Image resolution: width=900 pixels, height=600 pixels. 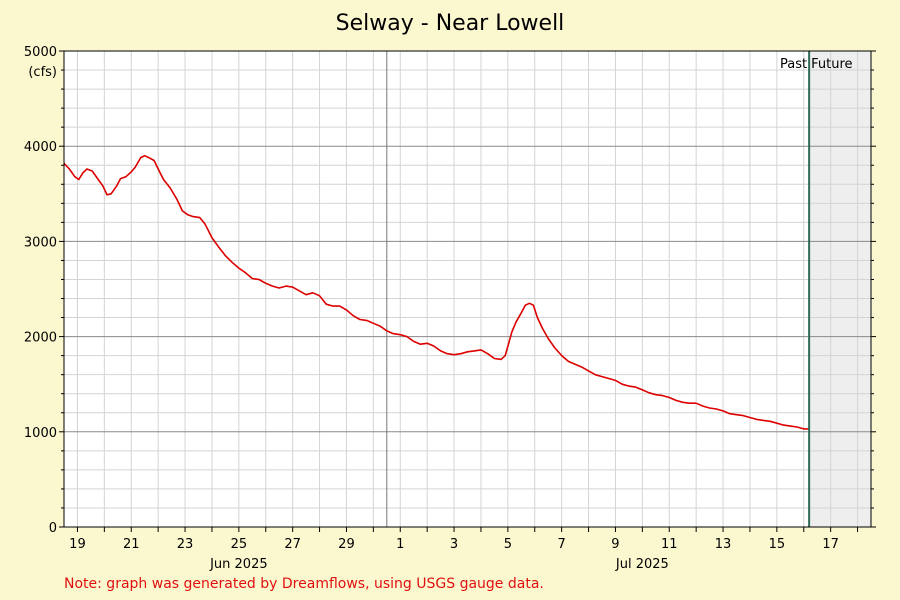 What do you see at coordinates (508, 544) in the screenshot?
I see `x-tick-label: 5` at bounding box center [508, 544].